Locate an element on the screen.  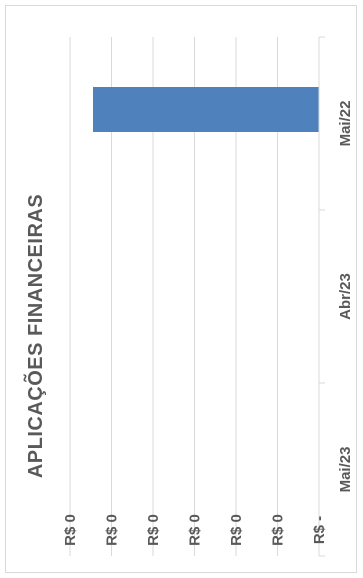
chart-title: APLICAÇÕES FINANCEIRAS is located at coordinates (35, 336).